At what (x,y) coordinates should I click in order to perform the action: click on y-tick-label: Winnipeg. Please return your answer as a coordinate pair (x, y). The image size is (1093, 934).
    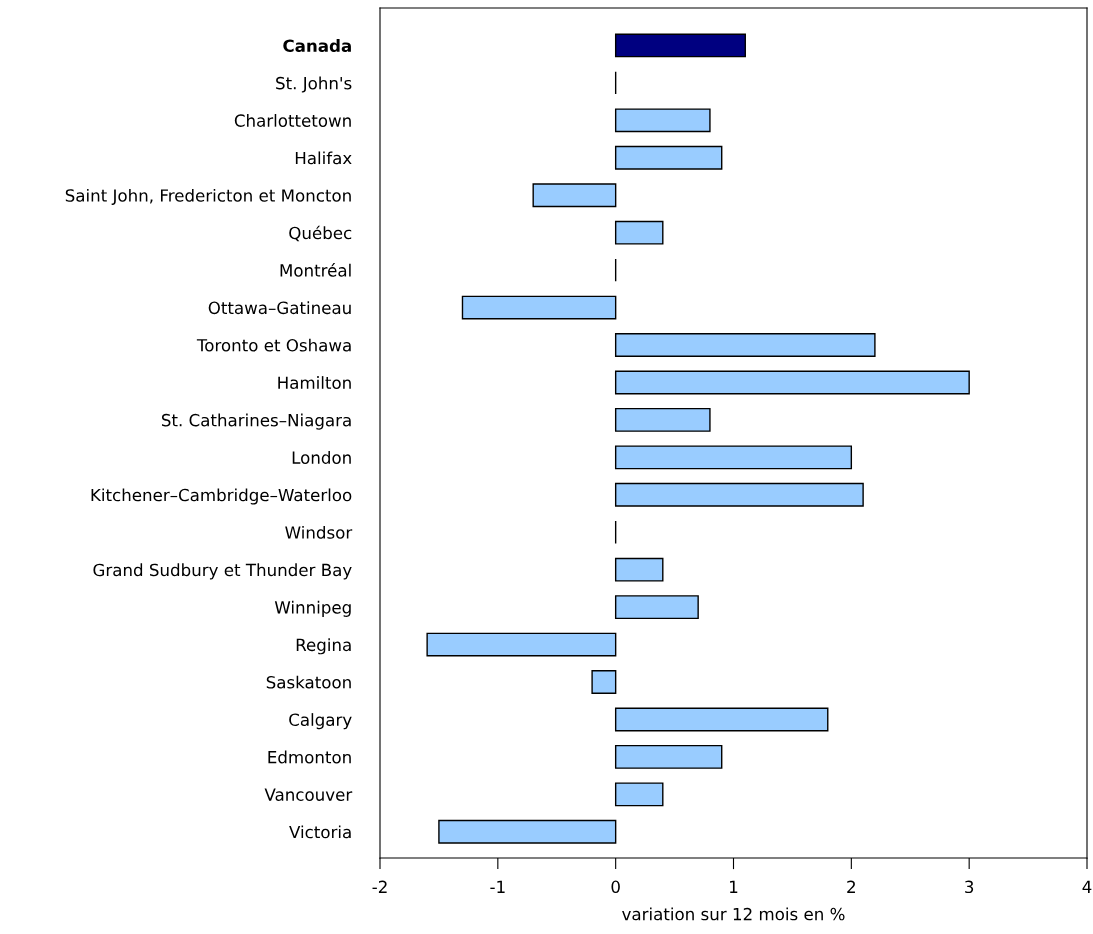
    Looking at the image, I should click on (312, 608).